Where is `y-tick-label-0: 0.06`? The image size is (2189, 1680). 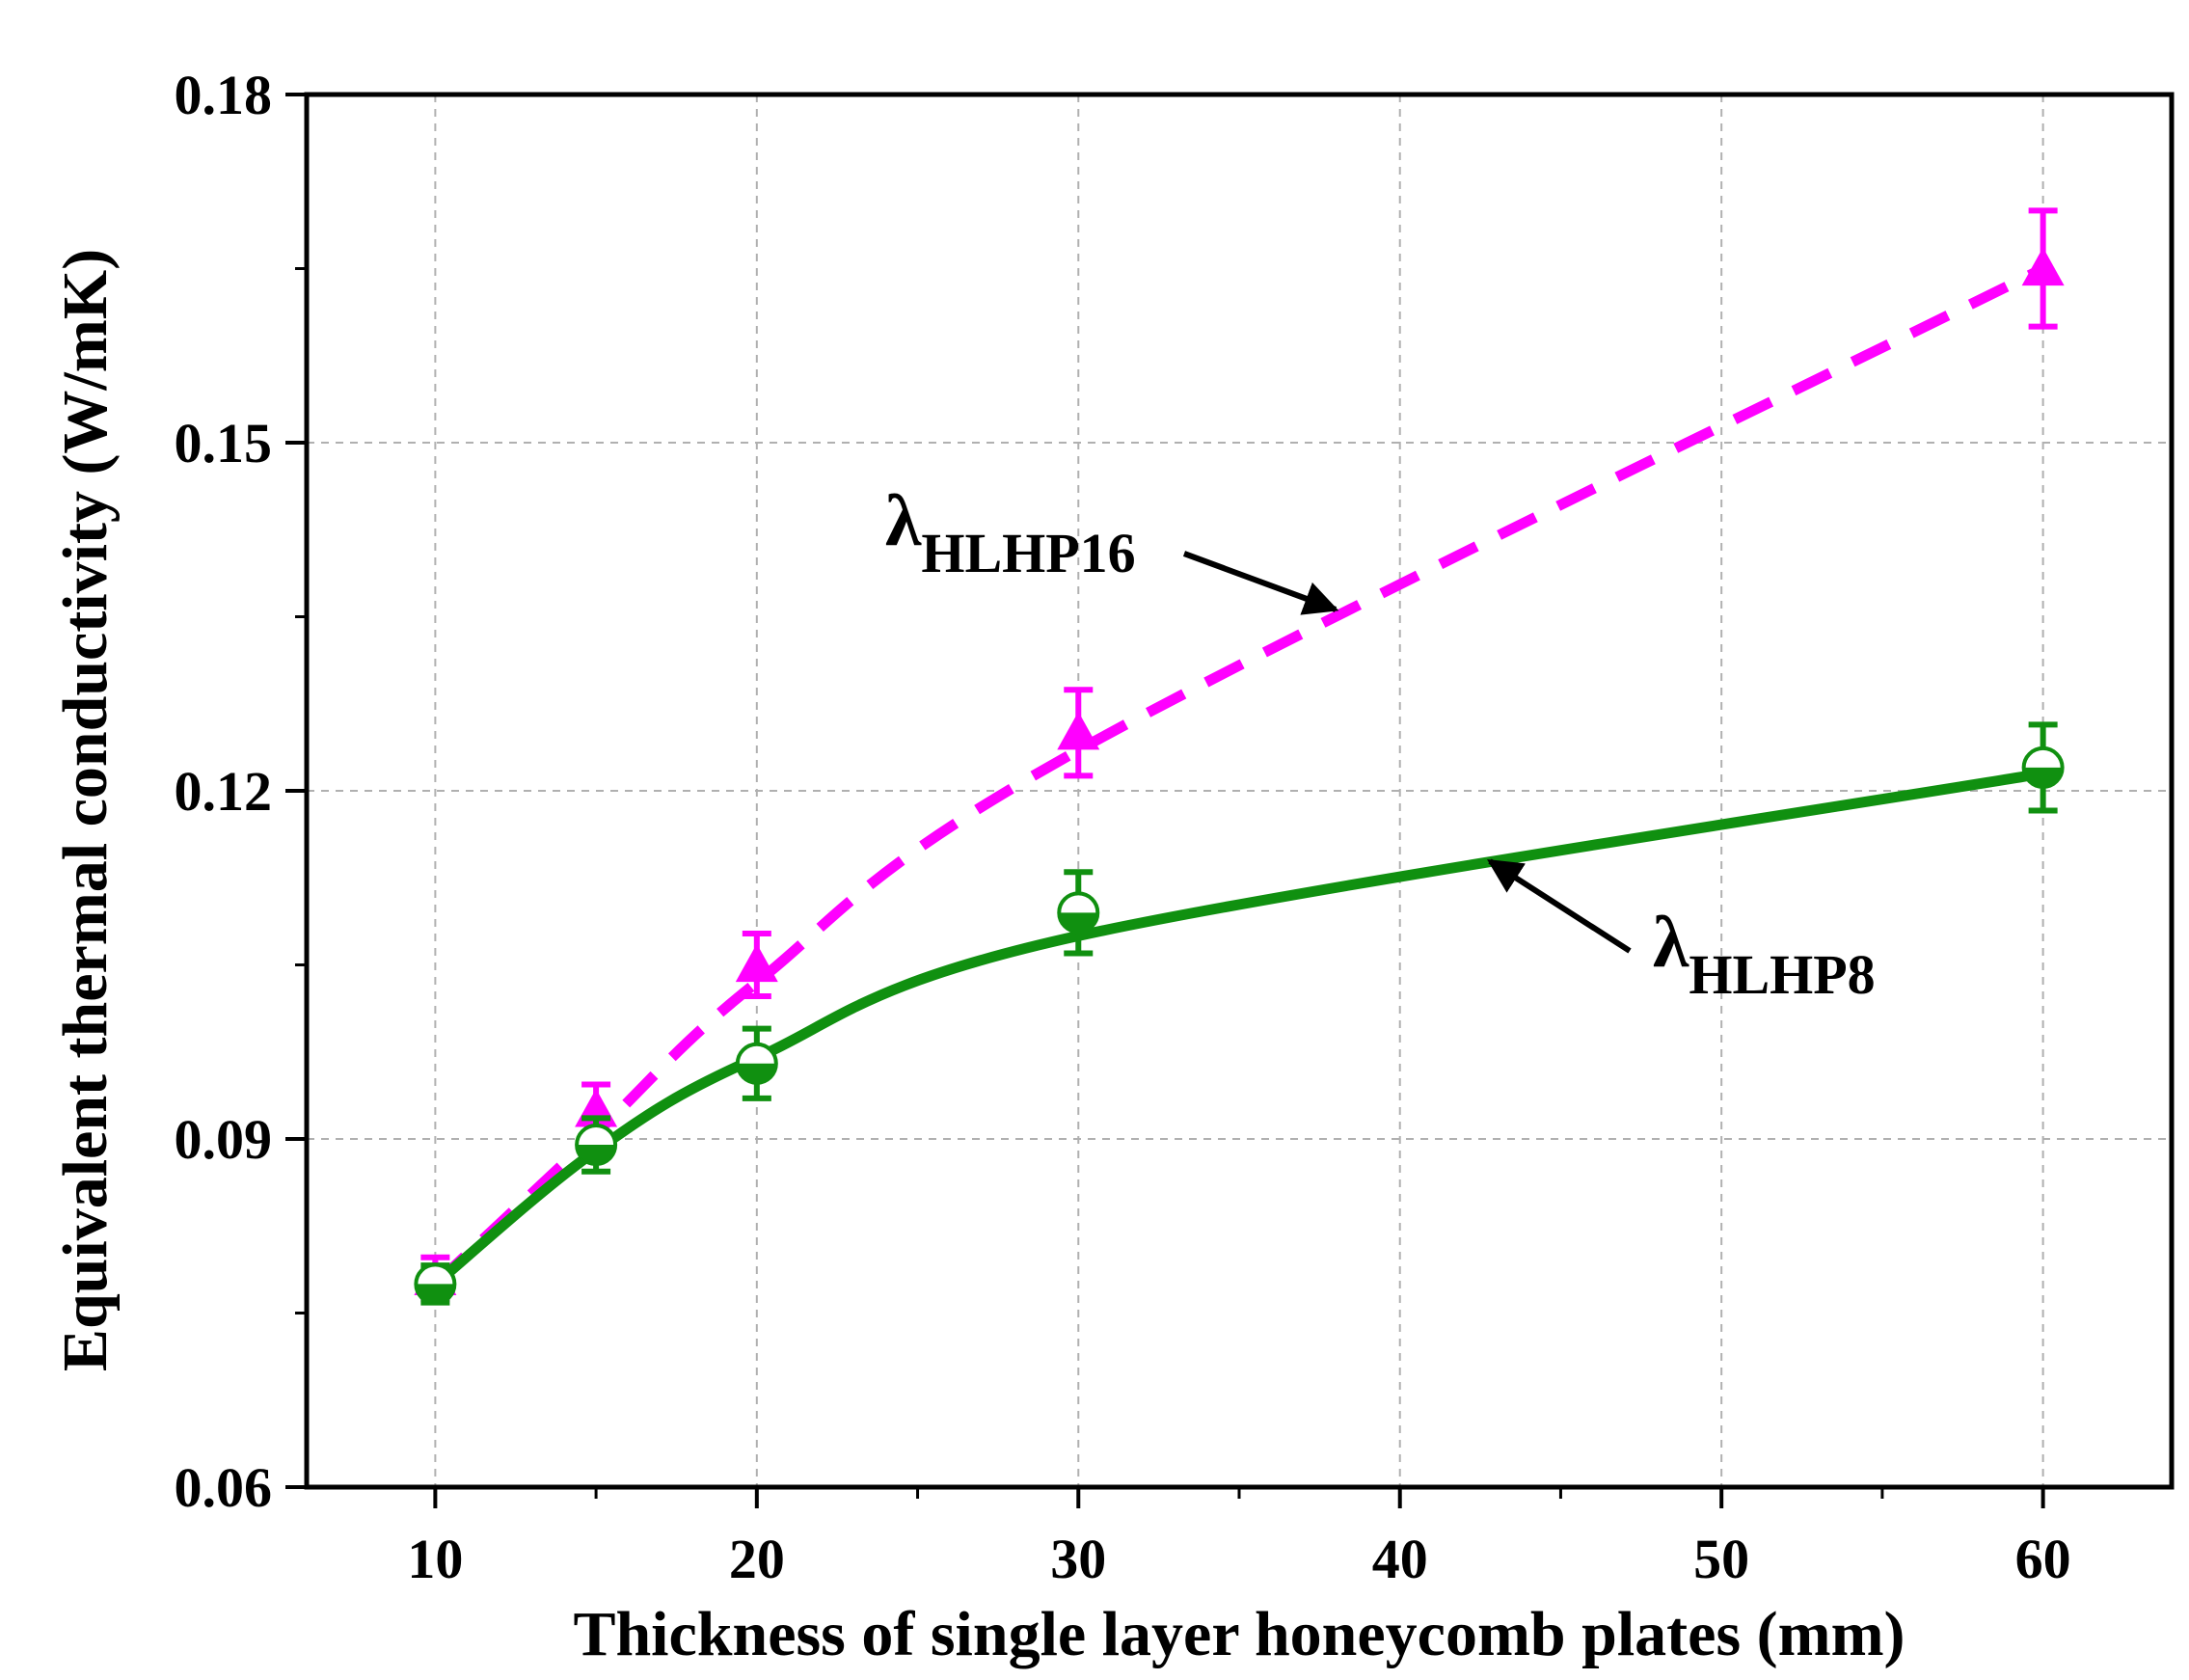 y-tick-label-0: 0.06 is located at coordinates (224, 1488).